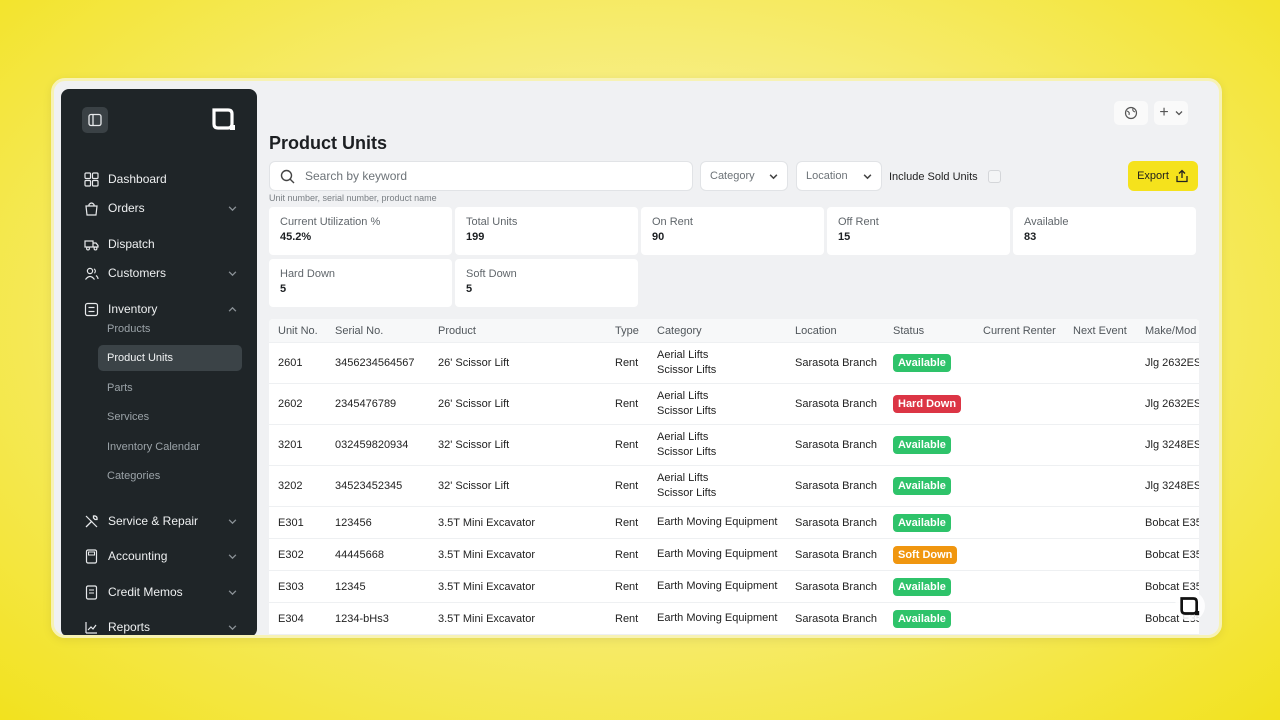 The height and width of the screenshot is (720, 1280). Describe the element at coordinates (732, 176) in the screenshot. I see `category-dropdown-label: Category` at that location.